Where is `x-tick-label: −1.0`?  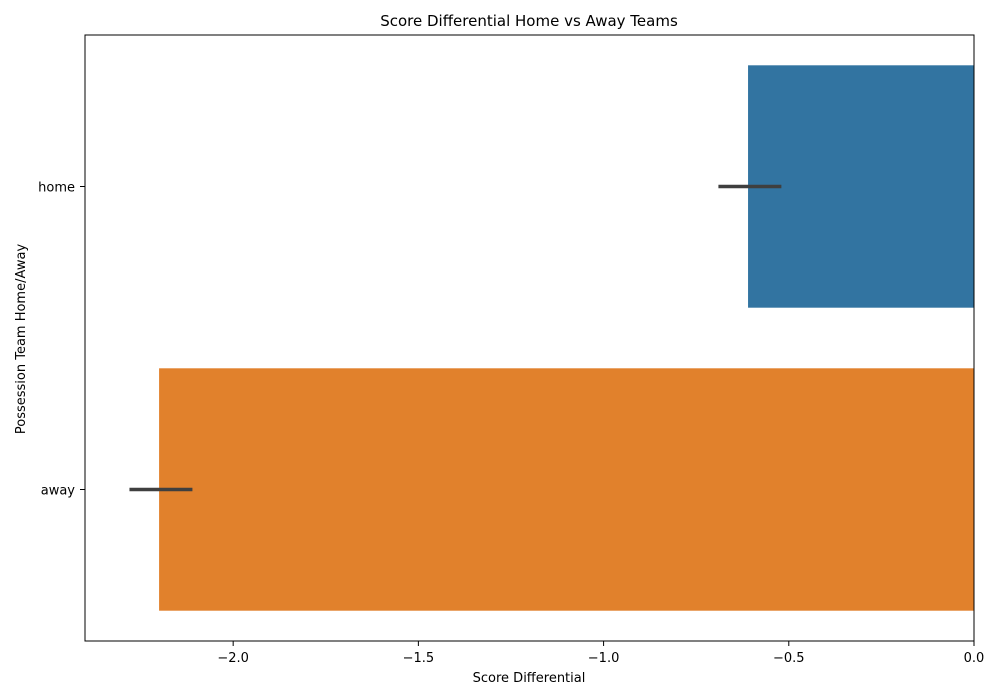
x-tick-label: −1.0 is located at coordinates (604, 658).